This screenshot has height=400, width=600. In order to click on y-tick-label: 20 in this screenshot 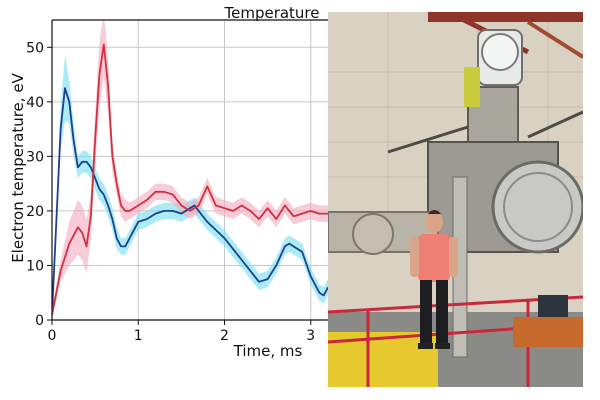, I will do `click(35, 212)`.